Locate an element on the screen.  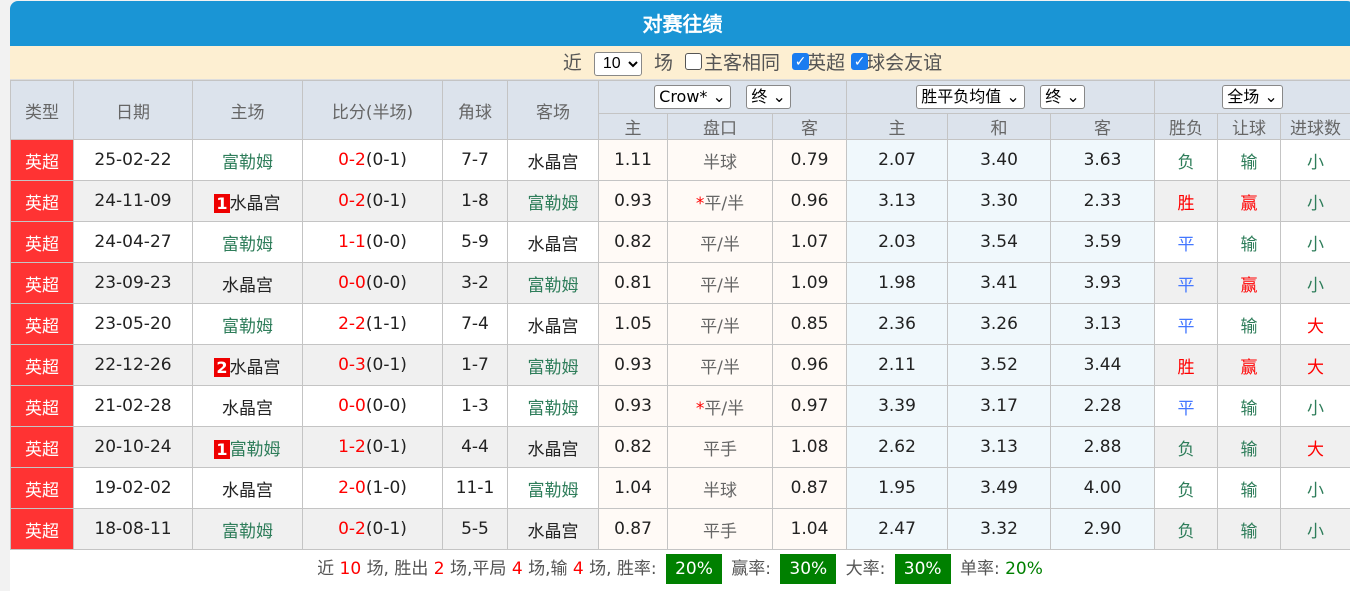
period-select: 全场 ⌄ is located at coordinates (1252, 97).